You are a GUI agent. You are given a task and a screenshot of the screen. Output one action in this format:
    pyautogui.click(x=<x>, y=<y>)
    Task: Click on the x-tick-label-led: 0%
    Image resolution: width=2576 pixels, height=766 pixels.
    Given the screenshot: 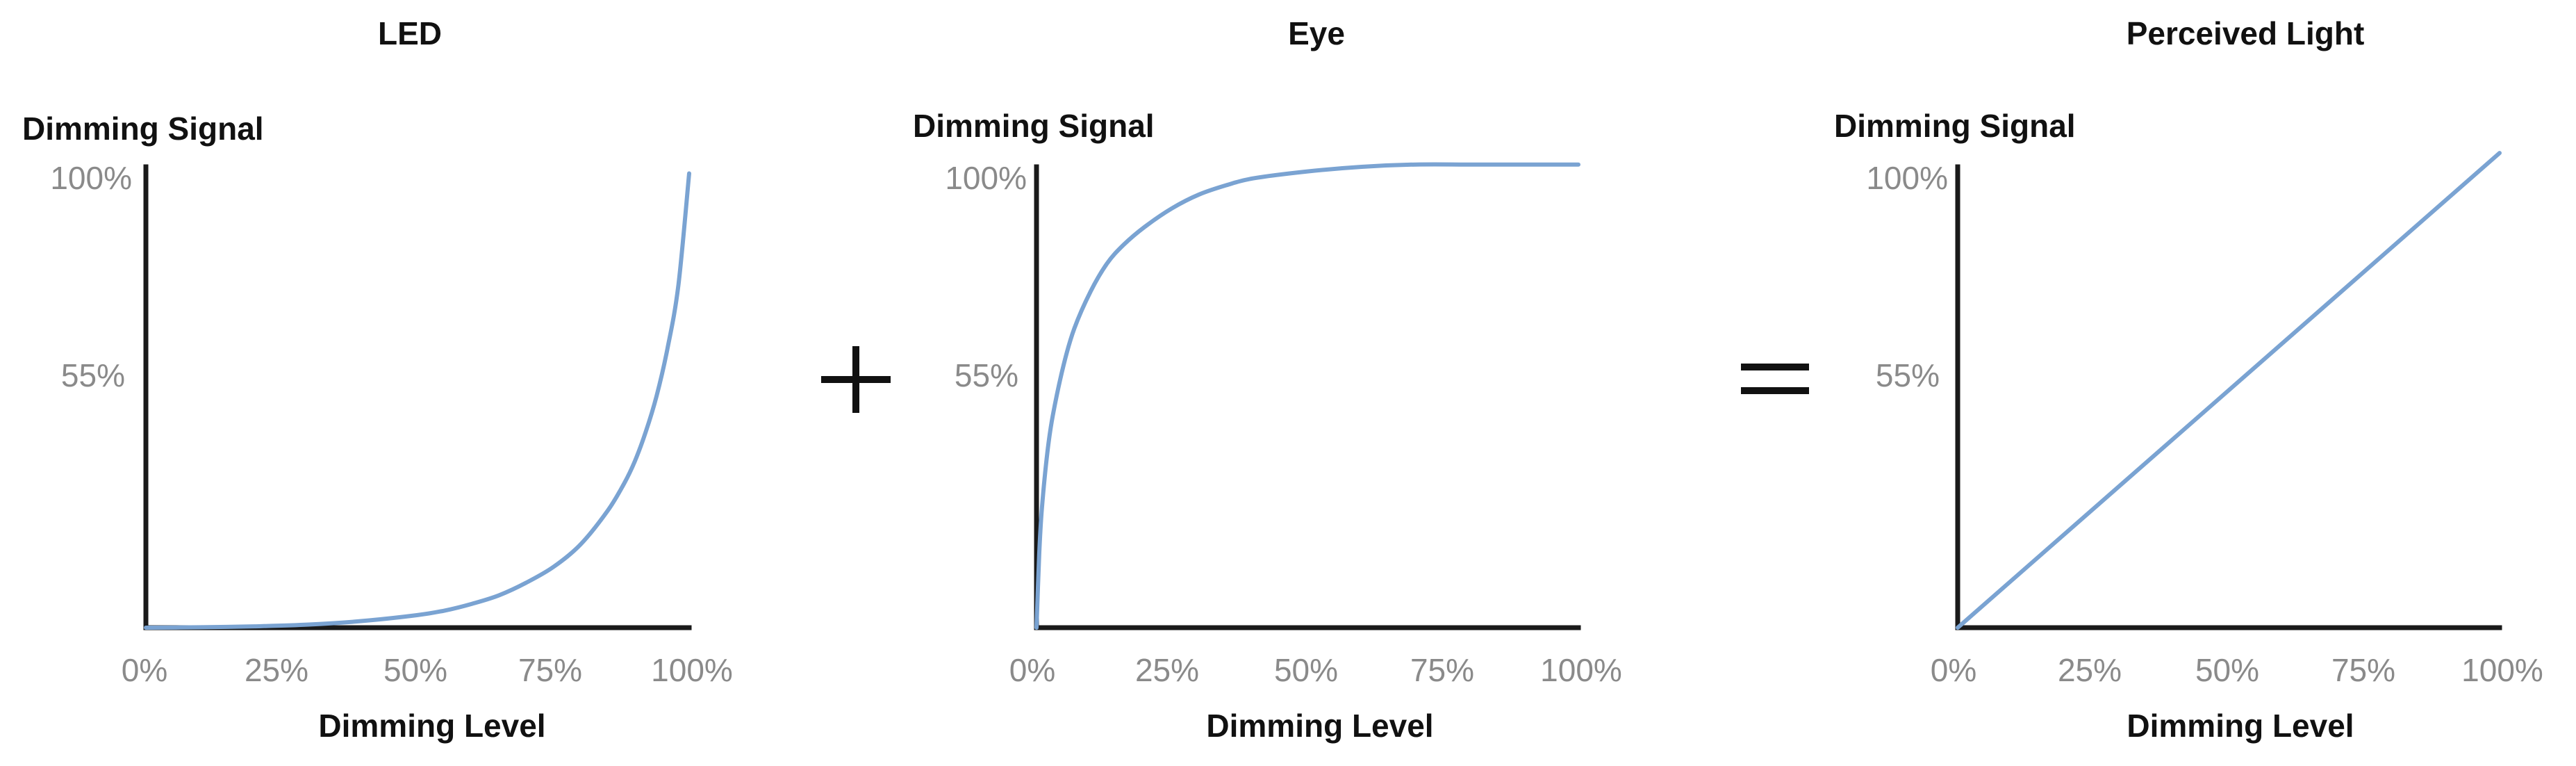 What is the action you would take?
    pyautogui.click(x=144, y=670)
    